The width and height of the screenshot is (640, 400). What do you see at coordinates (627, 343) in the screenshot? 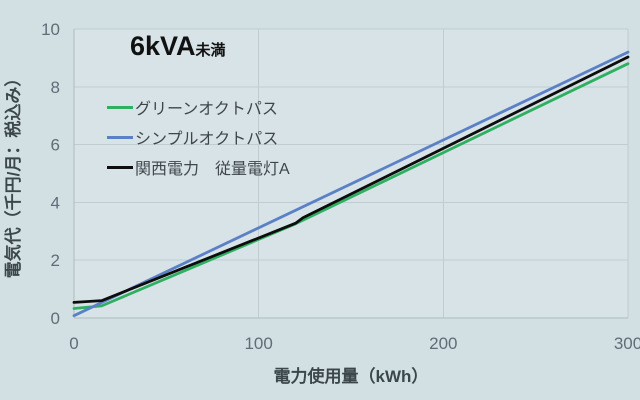
I see `x-tick-label: 300` at bounding box center [627, 343].